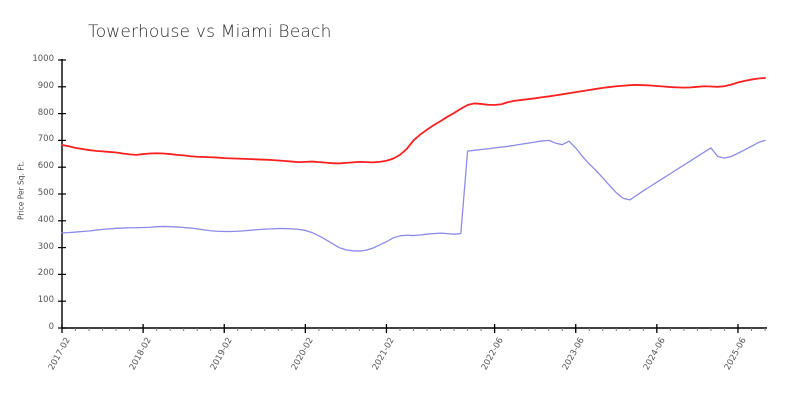 This screenshot has height=400, width=800. Describe the element at coordinates (45, 273) in the screenshot. I see `y-axis-tick-label: 200` at that location.